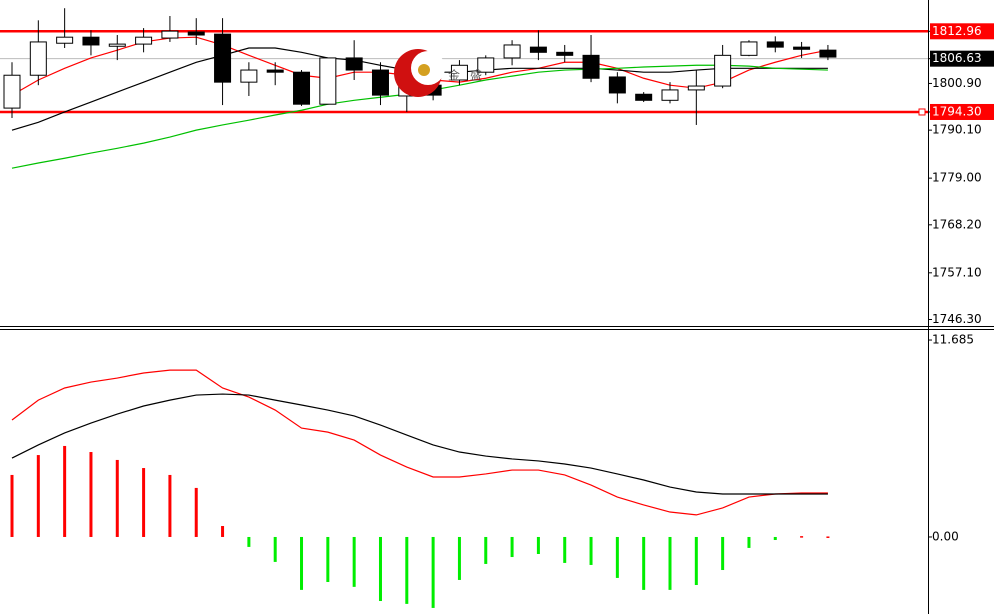 The height and width of the screenshot is (614, 994). What do you see at coordinates (957, 130) in the screenshot?
I see `y-tick-label: 1790.10` at bounding box center [957, 130].